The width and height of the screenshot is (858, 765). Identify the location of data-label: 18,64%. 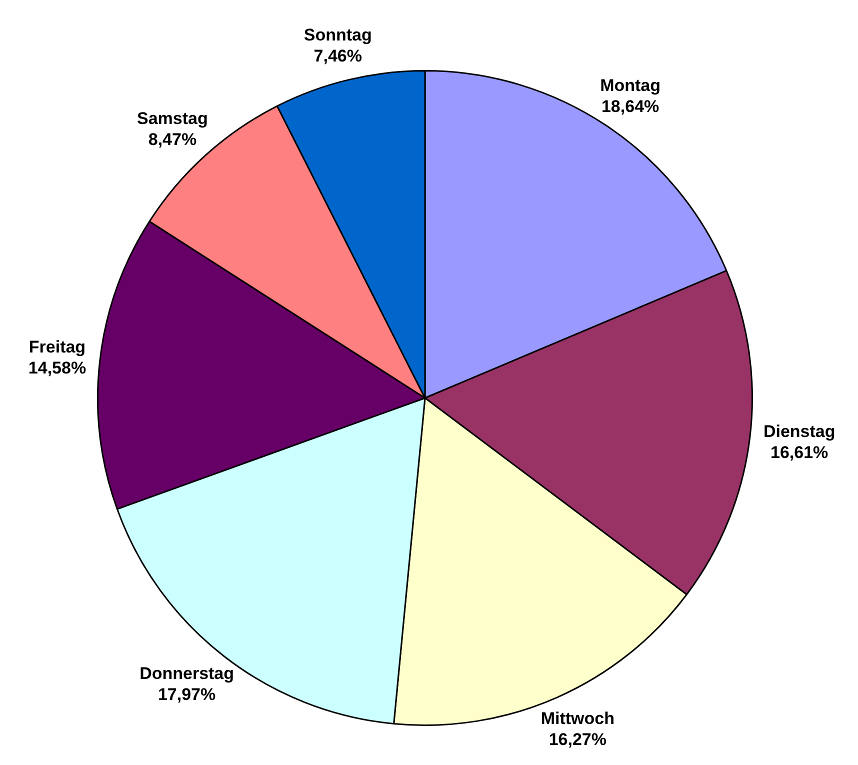
(630, 106).